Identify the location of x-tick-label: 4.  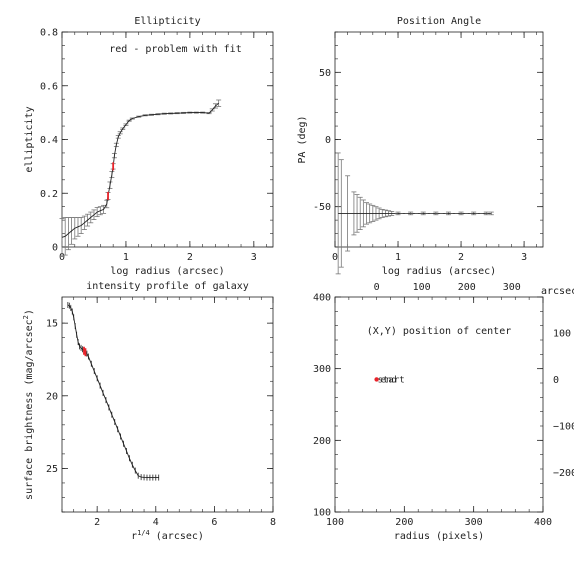
(156, 522).